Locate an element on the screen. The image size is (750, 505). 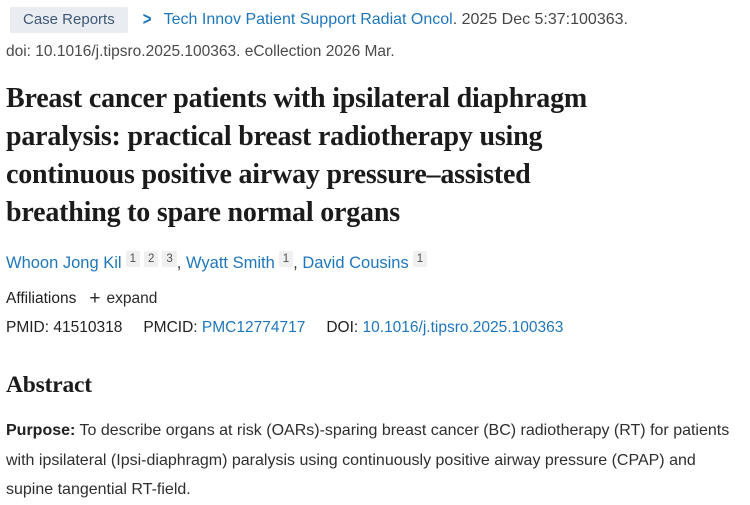
pmcid-group: PMCID: PMC12774717 is located at coordinates (224, 328).